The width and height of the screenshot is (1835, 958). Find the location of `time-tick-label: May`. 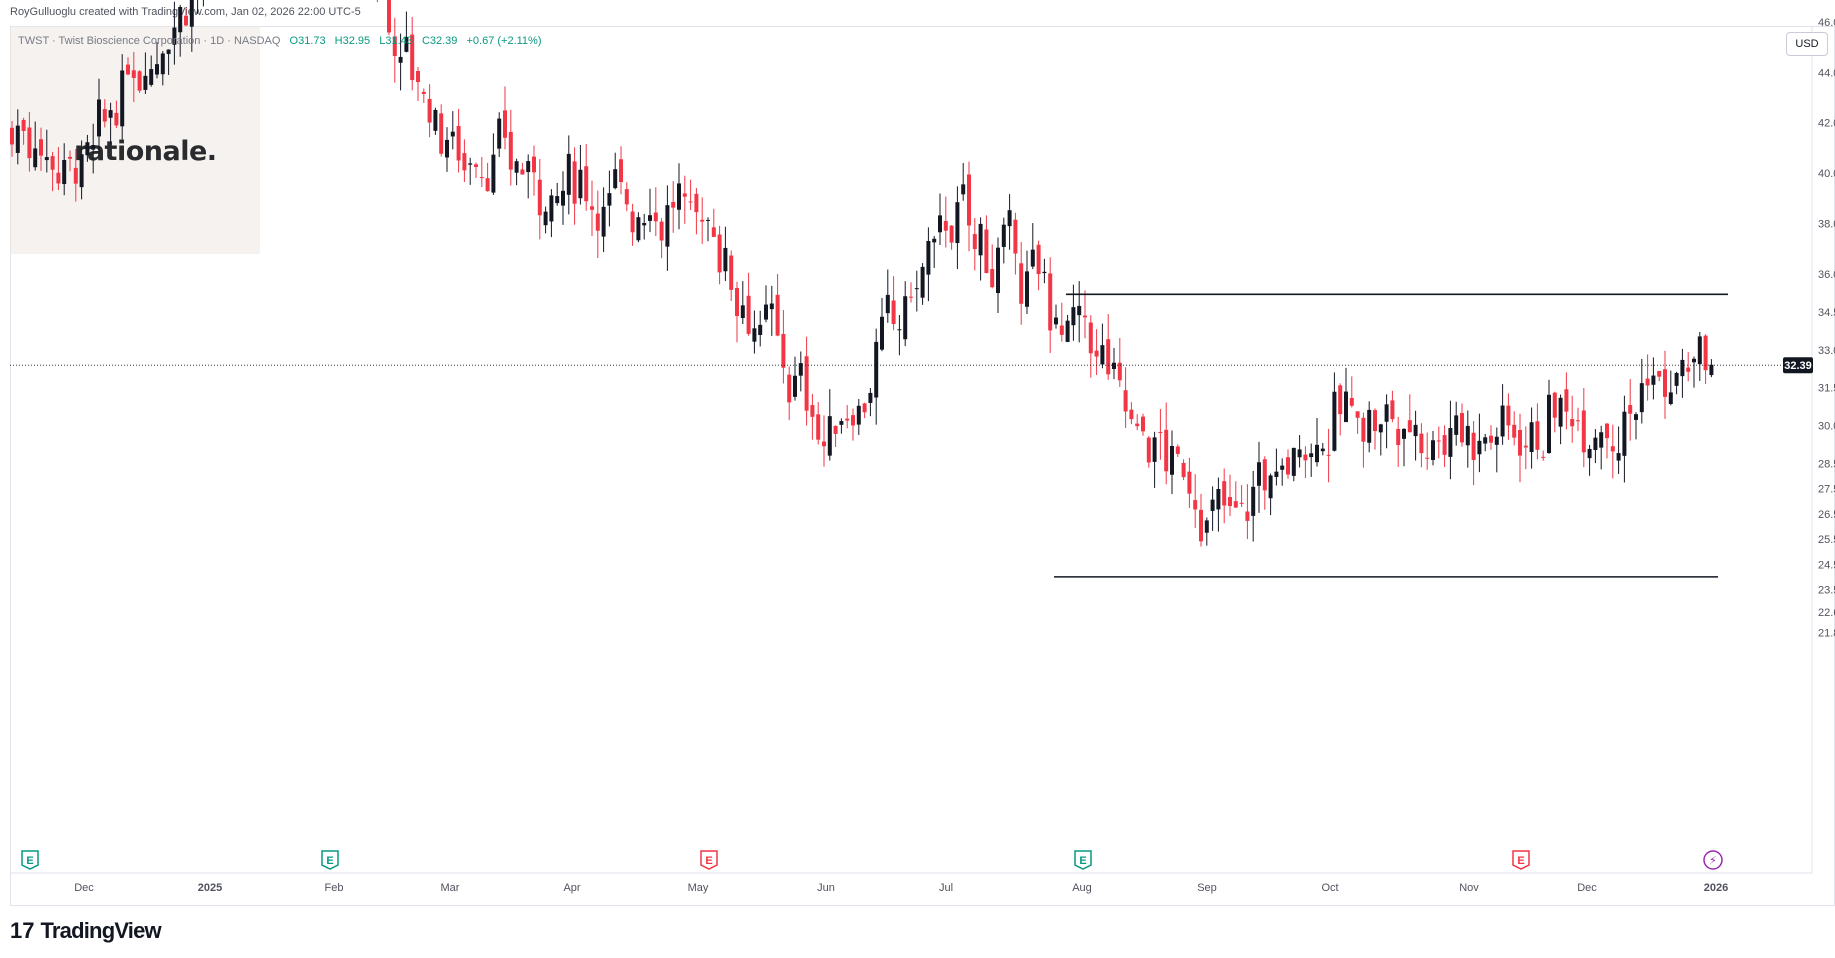

time-tick-label: May is located at coordinates (698, 888).